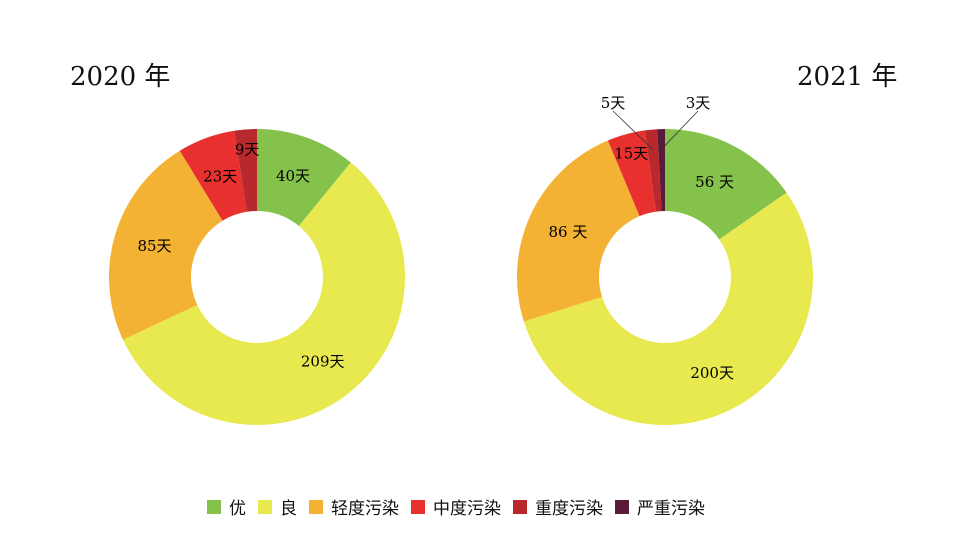 The height and width of the screenshot is (556, 977). Describe the element at coordinates (247, 149) in the screenshot. I see `data-label: 9天` at that location.